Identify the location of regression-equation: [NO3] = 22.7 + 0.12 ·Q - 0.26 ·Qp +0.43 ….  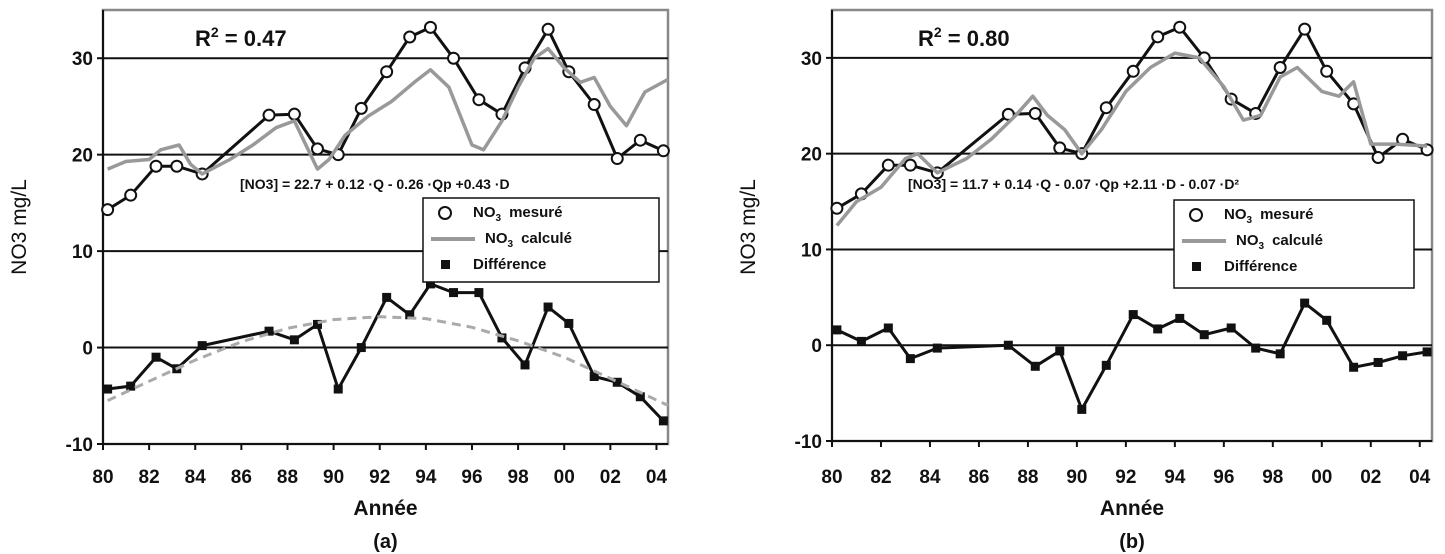
(375, 184).